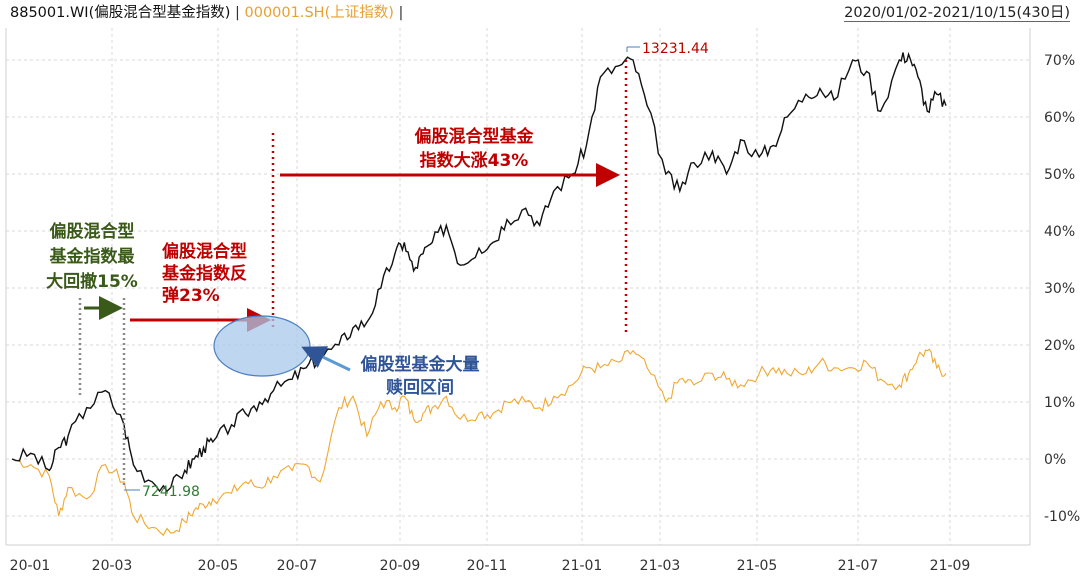 This screenshot has width=1080, height=583. Describe the element at coordinates (297, 566) in the screenshot. I see `x-tick-label: 20-07` at that location.